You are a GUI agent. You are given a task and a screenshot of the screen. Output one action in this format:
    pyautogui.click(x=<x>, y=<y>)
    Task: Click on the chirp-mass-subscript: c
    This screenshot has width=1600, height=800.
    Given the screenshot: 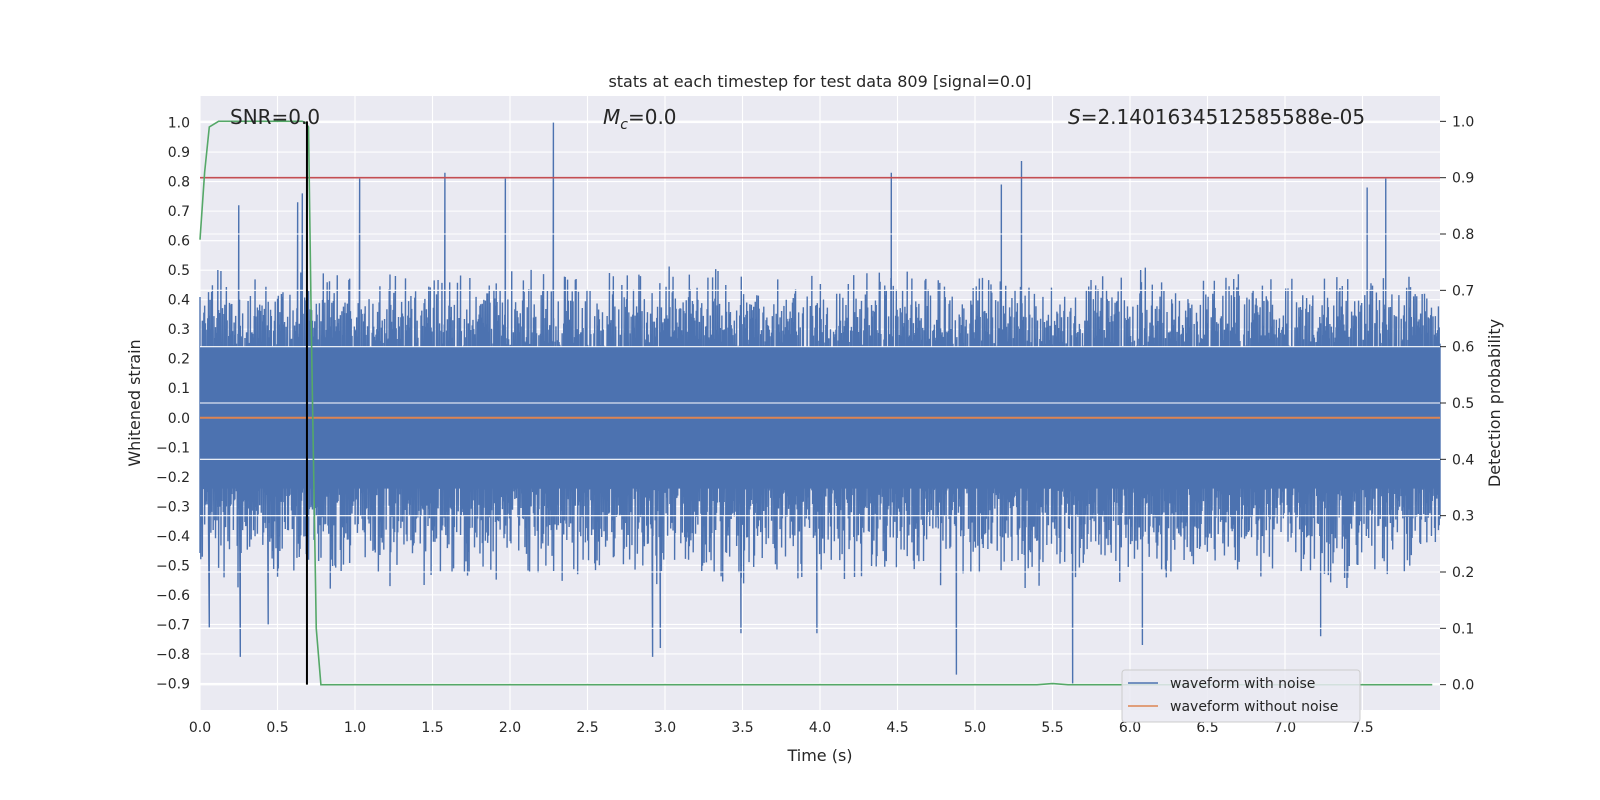 What is the action you would take?
    pyautogui.click(x=624, y=125)
    